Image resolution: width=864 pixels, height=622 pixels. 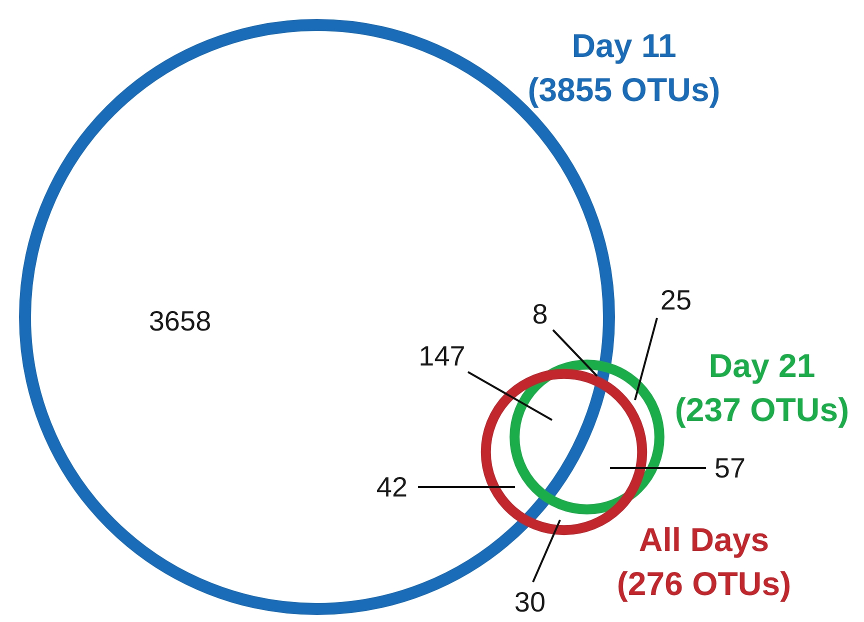 What do you see at coordinates (624, 45) in the screenshot?
I see `category-label: Day 11` at bounding box center [624, 45].